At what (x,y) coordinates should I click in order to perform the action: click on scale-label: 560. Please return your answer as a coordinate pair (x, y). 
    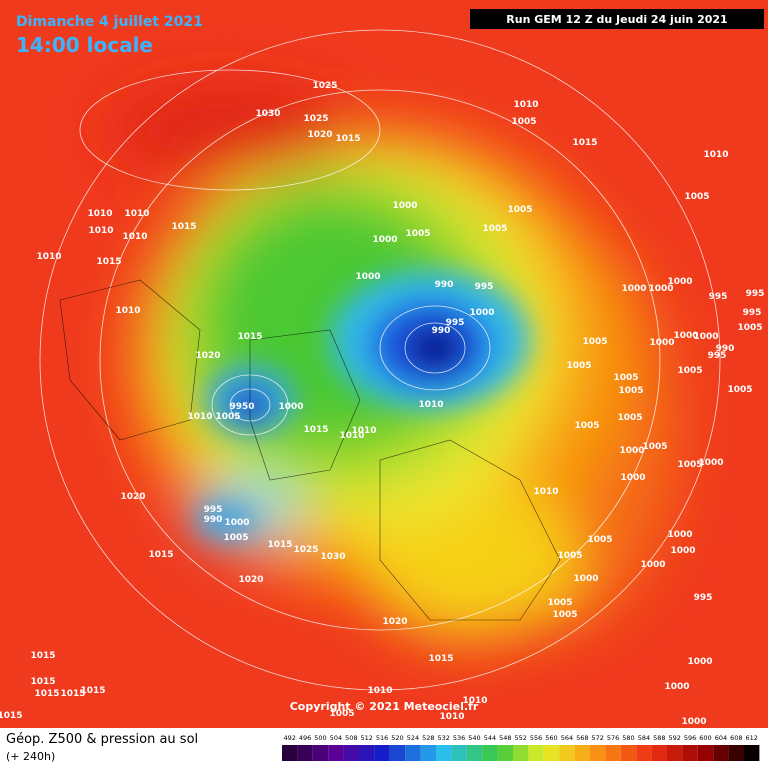
    Looking at the image, I should click on (551, 738).